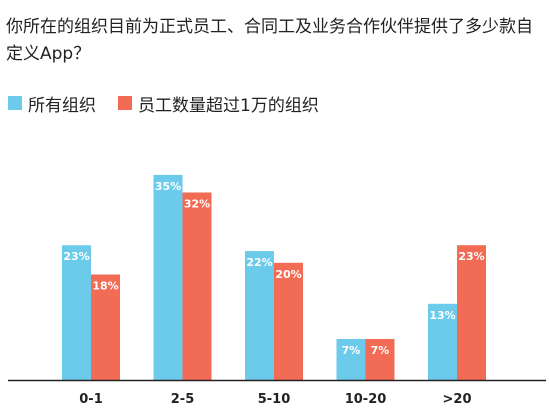 The width and height of the screenshot is (550, 414). I want to click on bar-value-label: 22%, so click(259, 262).